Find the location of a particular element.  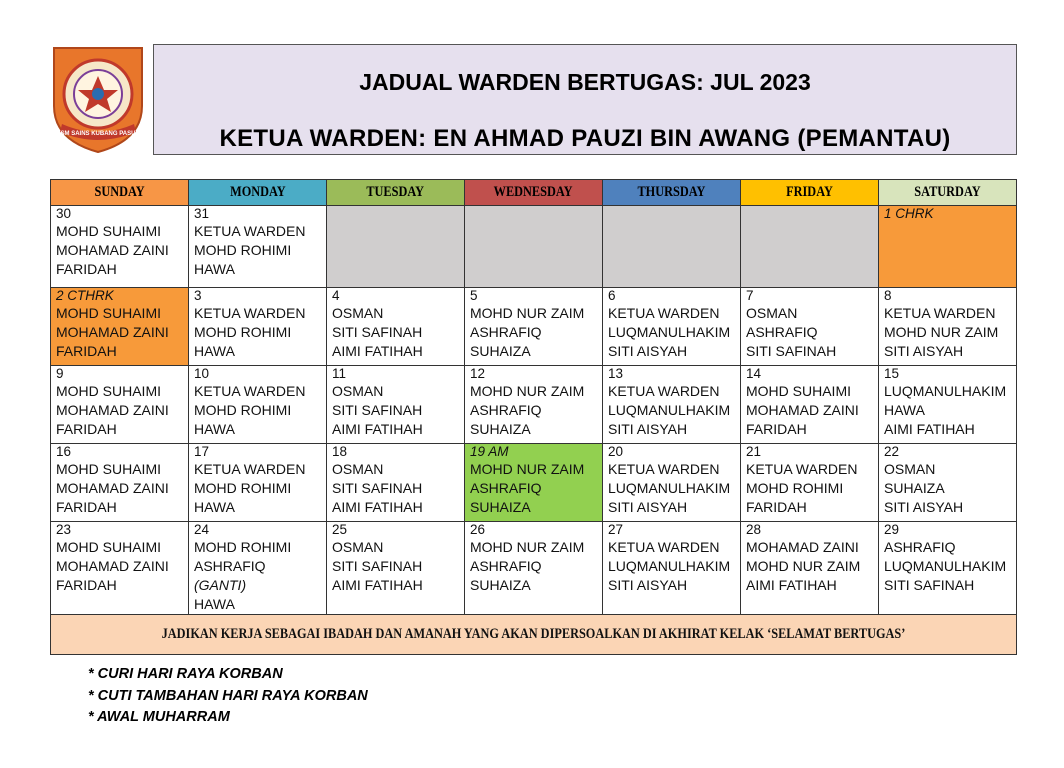

logo-text: SM SAINS KUBANG PASU is located at coordinates (98, 134).